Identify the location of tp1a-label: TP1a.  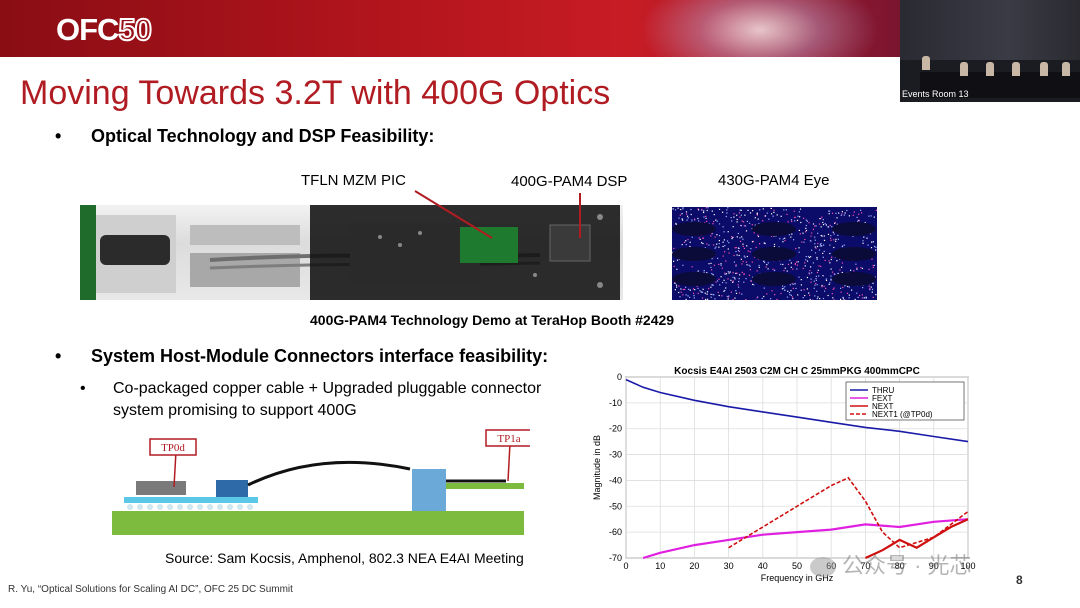
(508, 439).